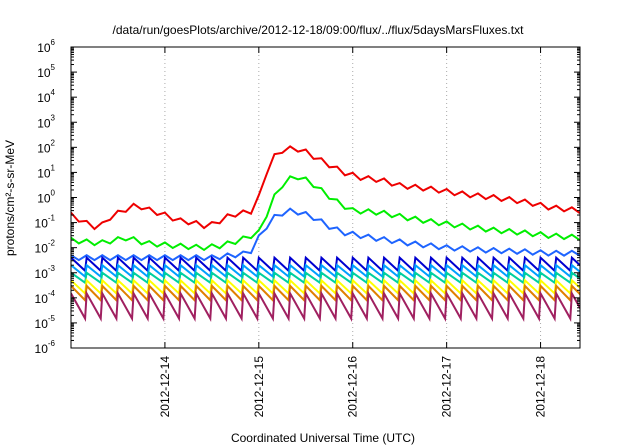 The image size is (640, 448). I want to click on x-tick-label: 2012-12-15, so click(259, 387).